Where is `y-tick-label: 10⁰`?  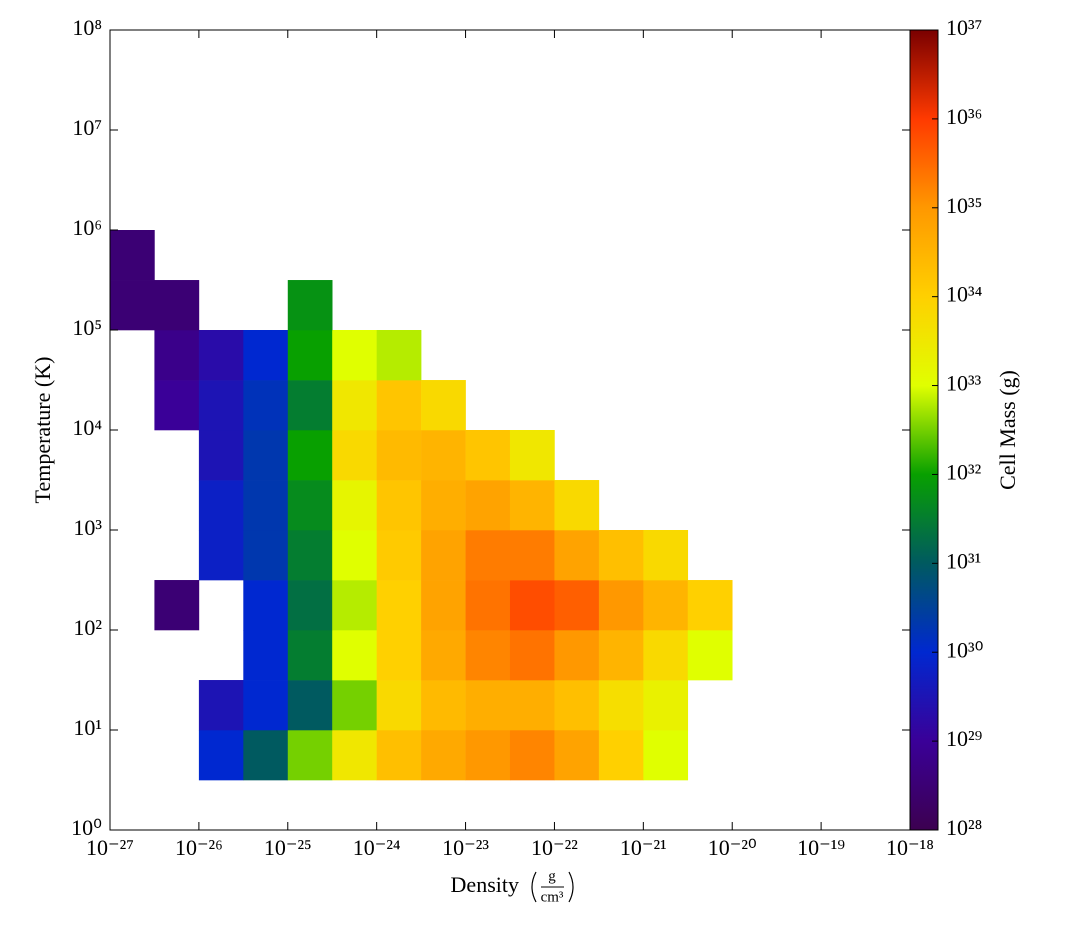 y-tick-label: 10⁰ is located at coordinates (86, 827).